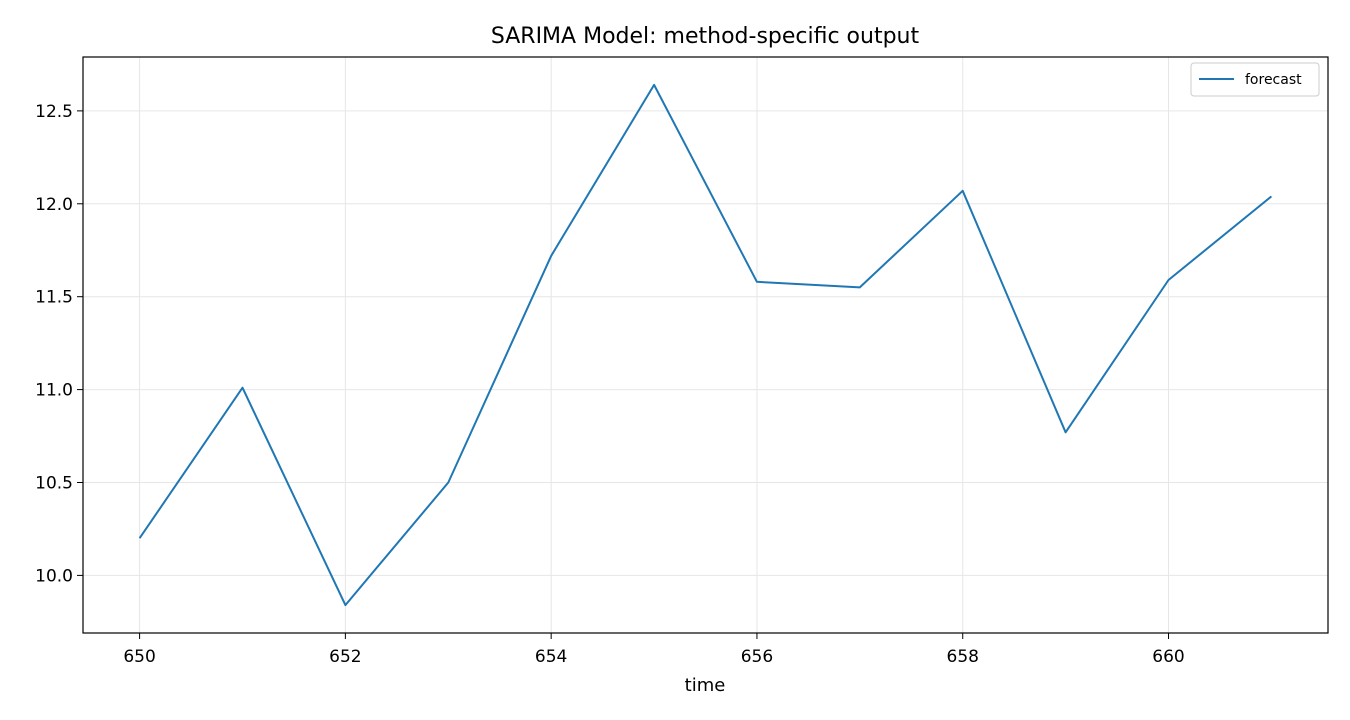  What do you see at coordinates (54, 112) in the screenshot?
I see `y-tick-label: 12.5` at bounding box center [54, 112].